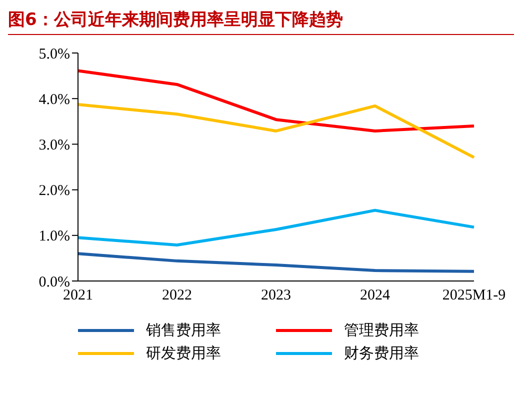 Image resolution: width=522 pixels, height=405 pixels. What do you see at coordinates (381, 330) in the screenshot?
I see `legend-label: 管理费用率` at bounding box center [381, 330].